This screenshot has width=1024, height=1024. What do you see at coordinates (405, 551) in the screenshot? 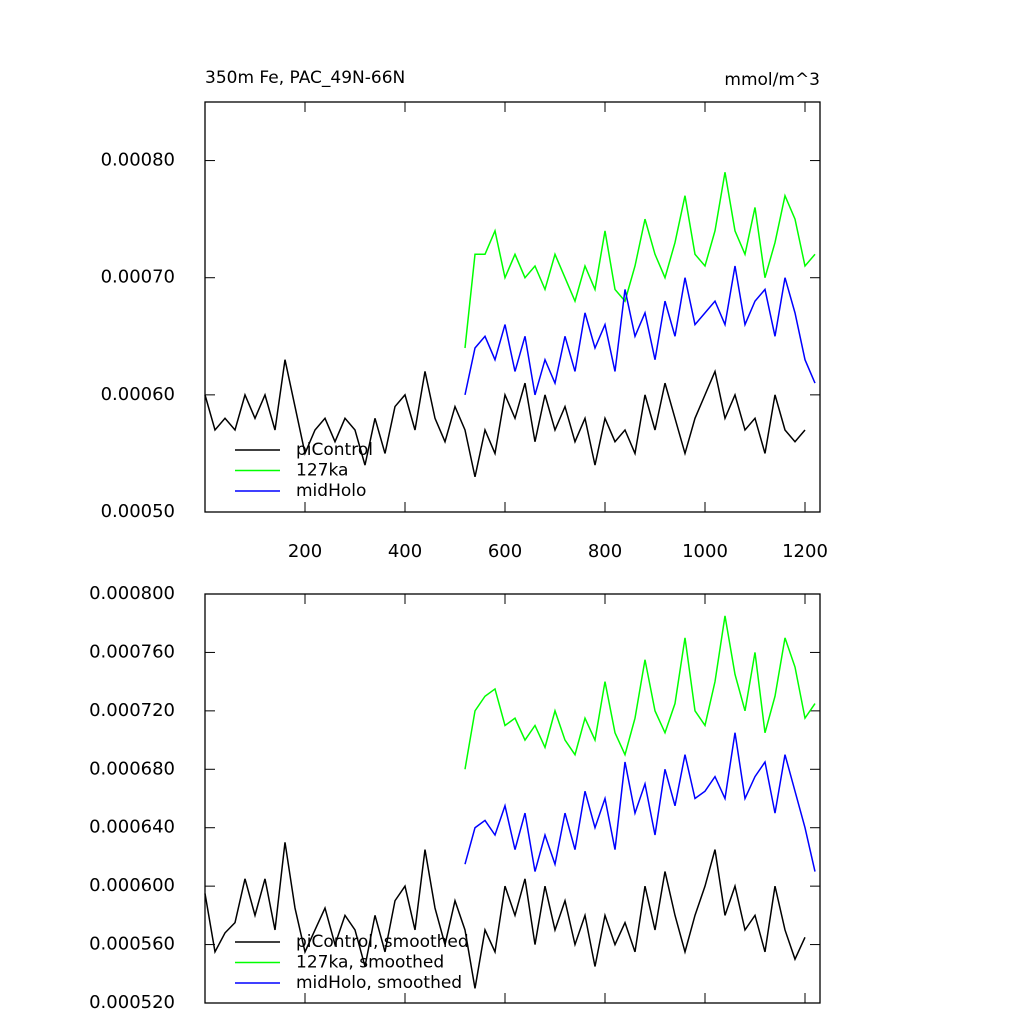
I see `x-tick-label: 400` at bounding box center [405, 551].